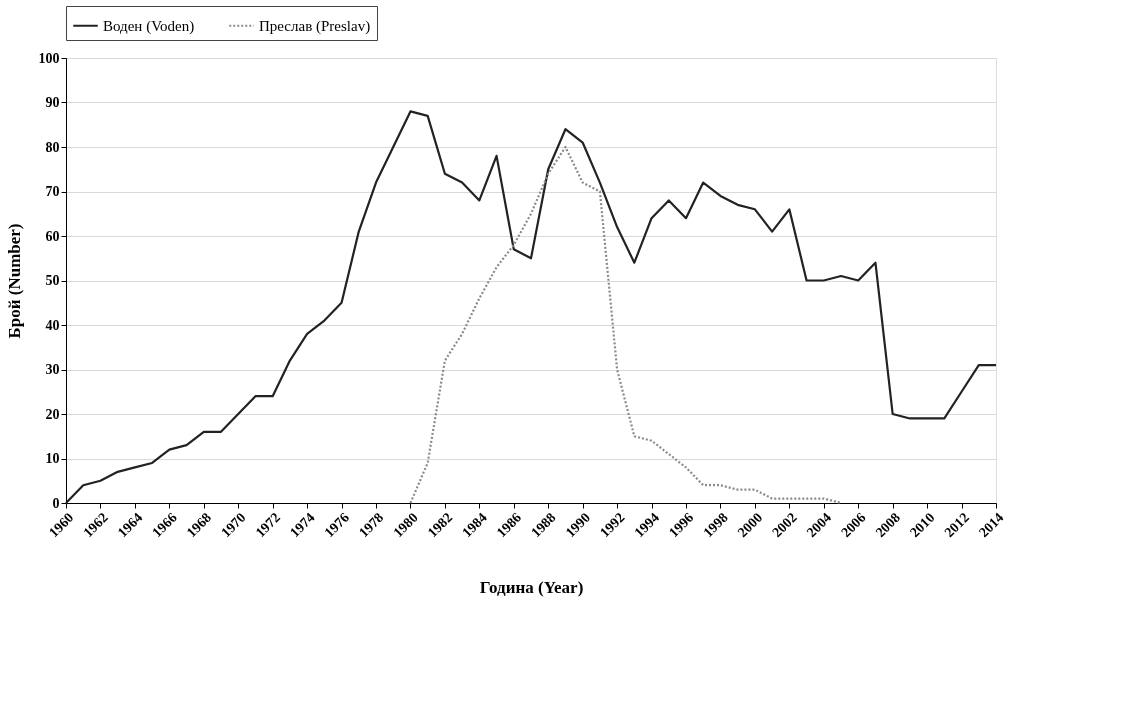 The height and width of the screenshot is (715, 1125). I want to click on y-tick-label: 100, so click(49, 58).